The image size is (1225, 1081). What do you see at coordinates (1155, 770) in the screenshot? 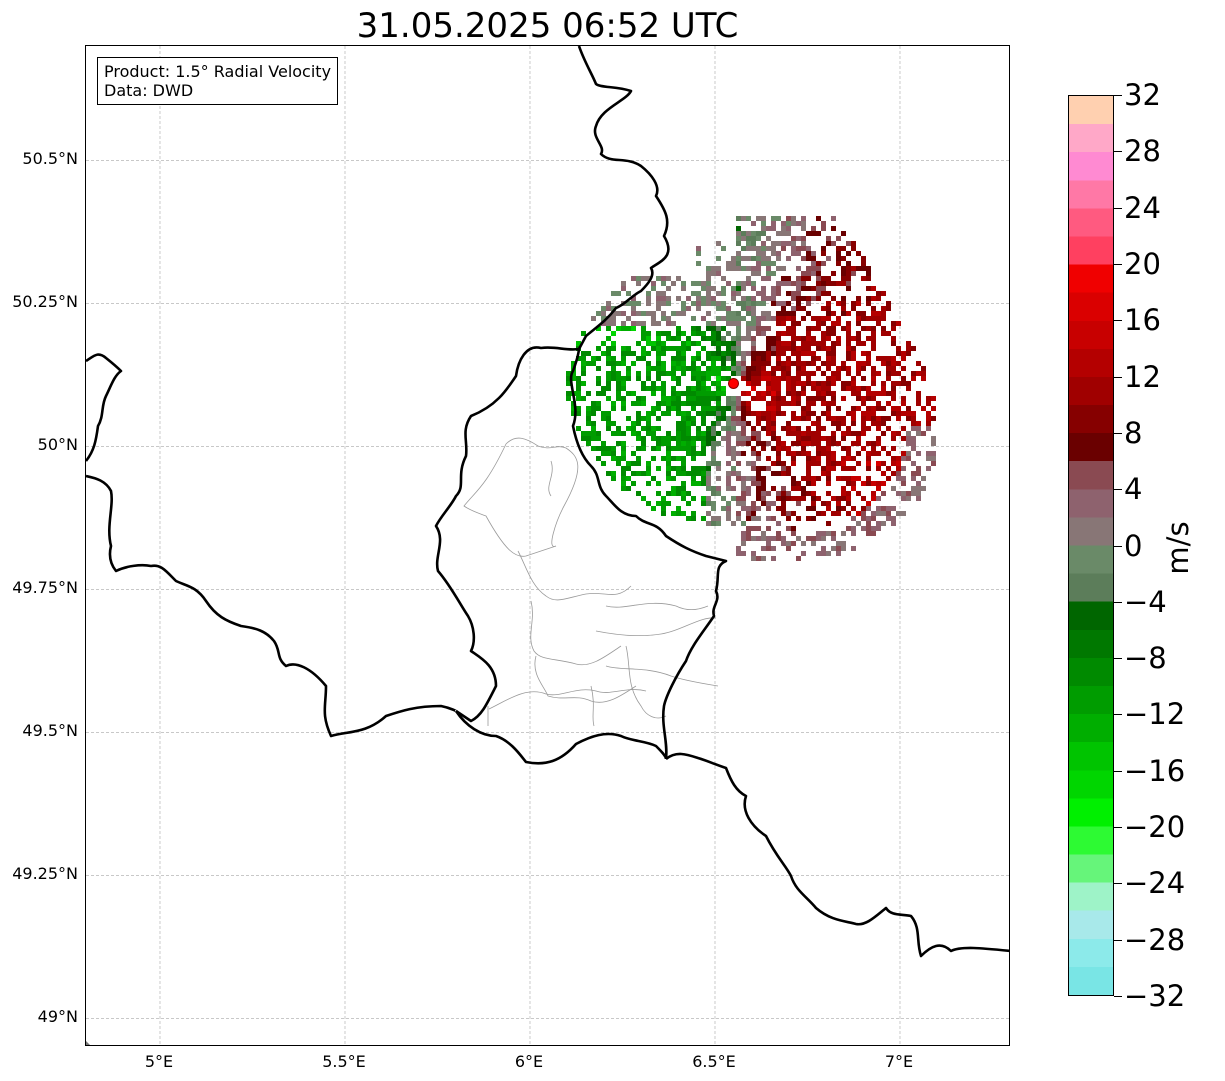
I see `colorbar-tick-label: −16` at bounding box center [1155, 770].